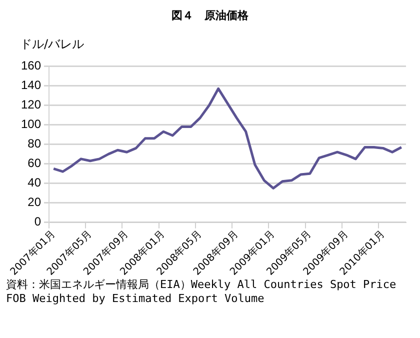 This screenshot has height=338, width=420. What do you see at coordinates (38, 221) in the screenshot?
I see `y-tick-label: 0` at bounding box center [38, 221].